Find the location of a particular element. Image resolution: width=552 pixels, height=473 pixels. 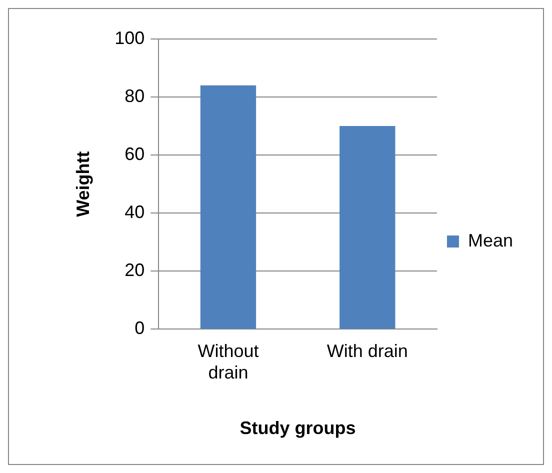

x-tick-label: Without drain is located at coordinates (228, 361).